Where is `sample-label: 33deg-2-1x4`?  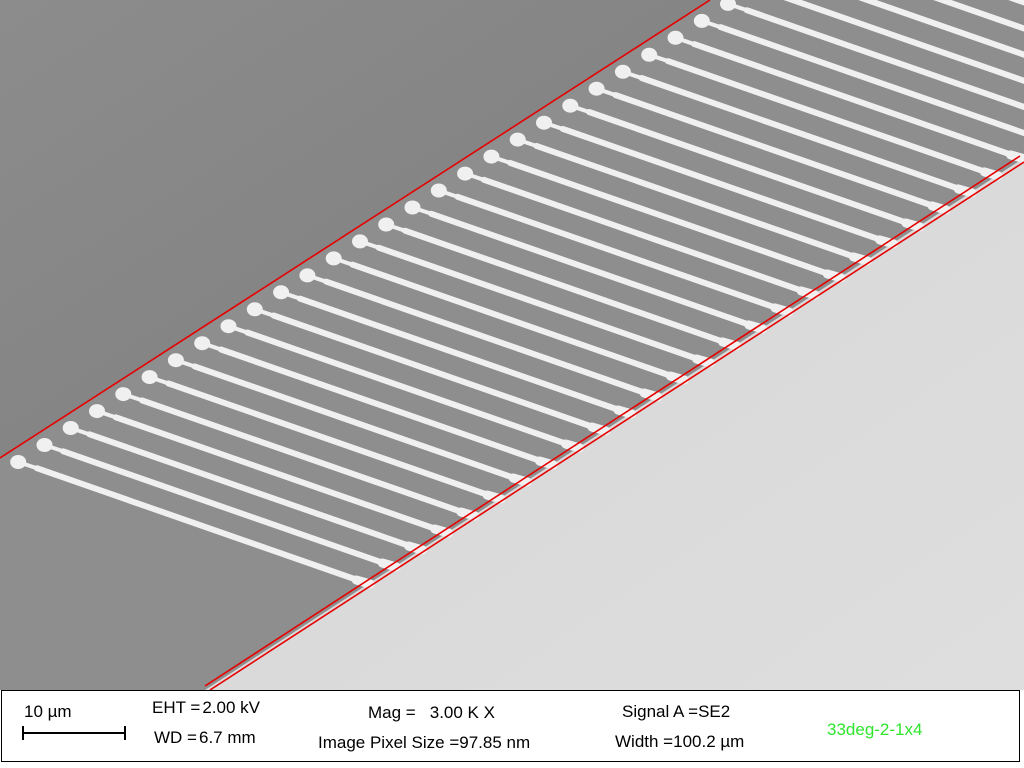 sample-label: 33deg-2-1x4 is located at coordinates (875, 729).